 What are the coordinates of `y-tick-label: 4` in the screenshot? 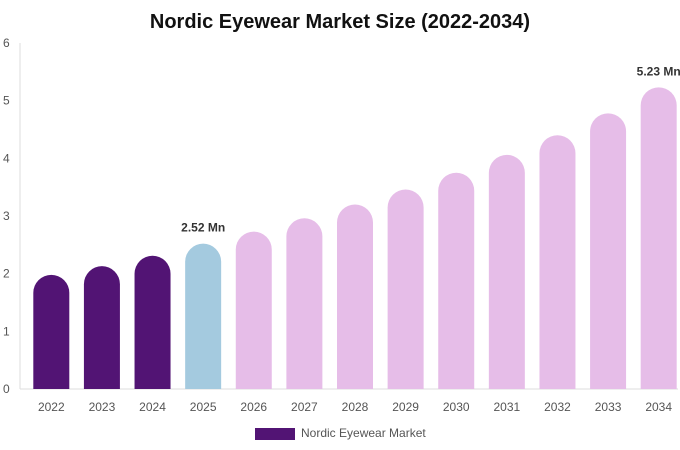 It's located at (6, 158).